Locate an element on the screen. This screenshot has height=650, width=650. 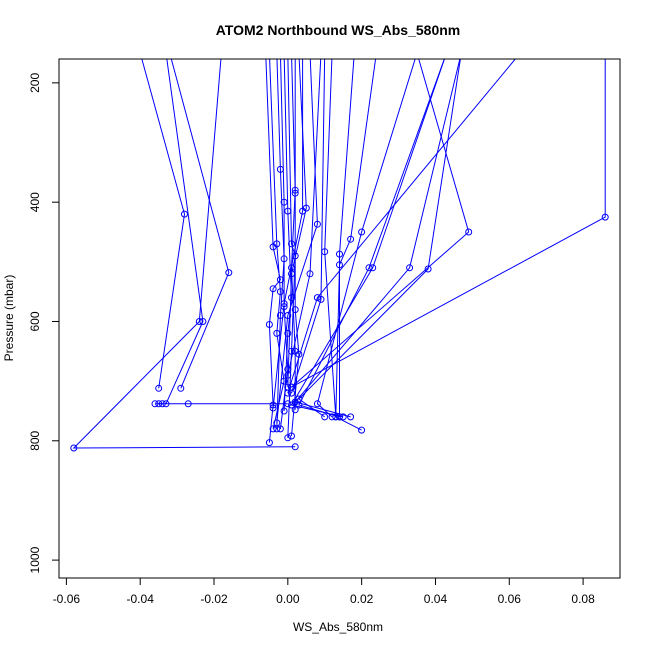
y-tick-label: 1000 is located at coordinates (35, 559).